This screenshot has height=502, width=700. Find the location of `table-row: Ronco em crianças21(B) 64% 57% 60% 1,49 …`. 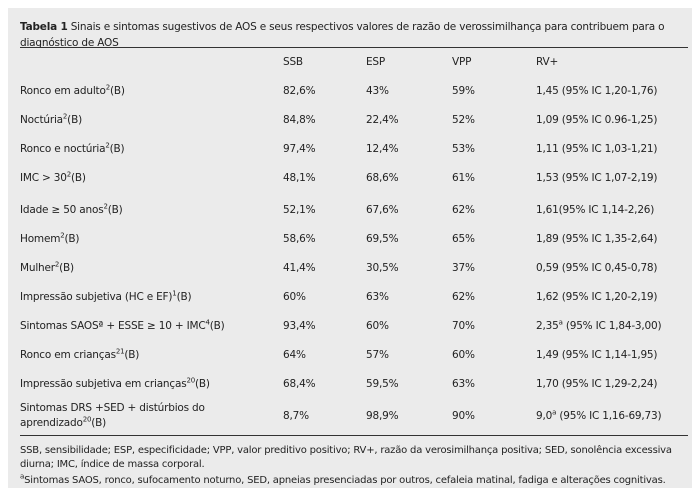

table-row: Ronco em crianças21(B) 64% 57% 60% 1,49 … is located at coordinates (354, 355).